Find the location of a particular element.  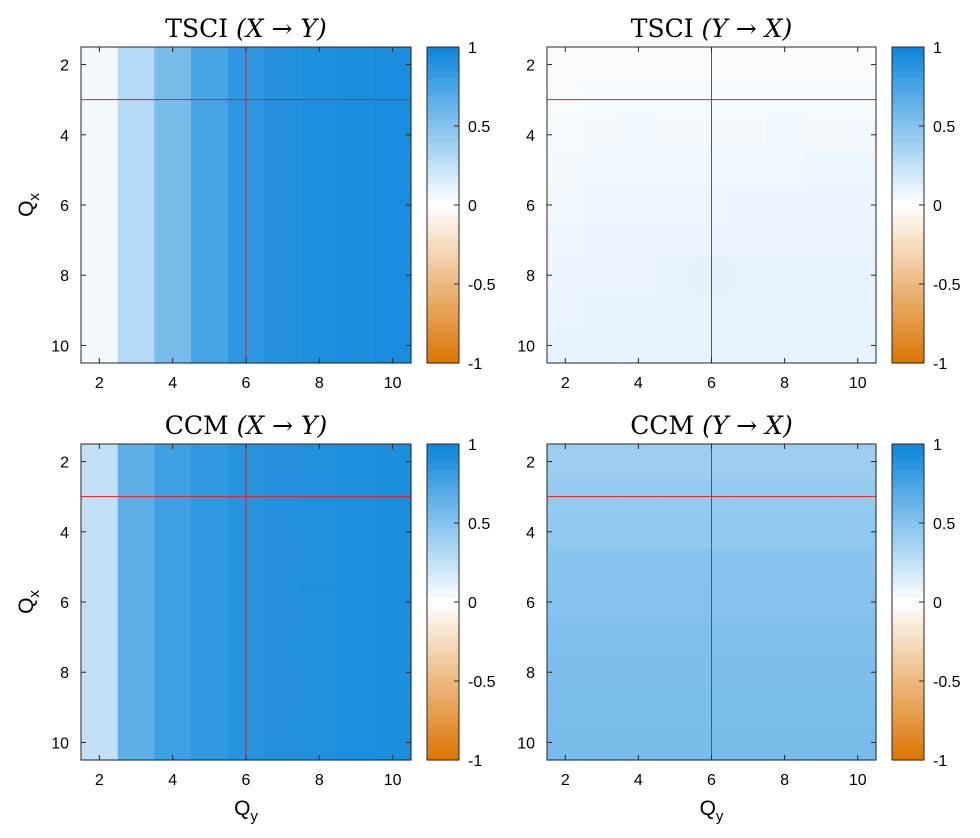

x-axis-label-main: Q is located at coordinates (708, 808).